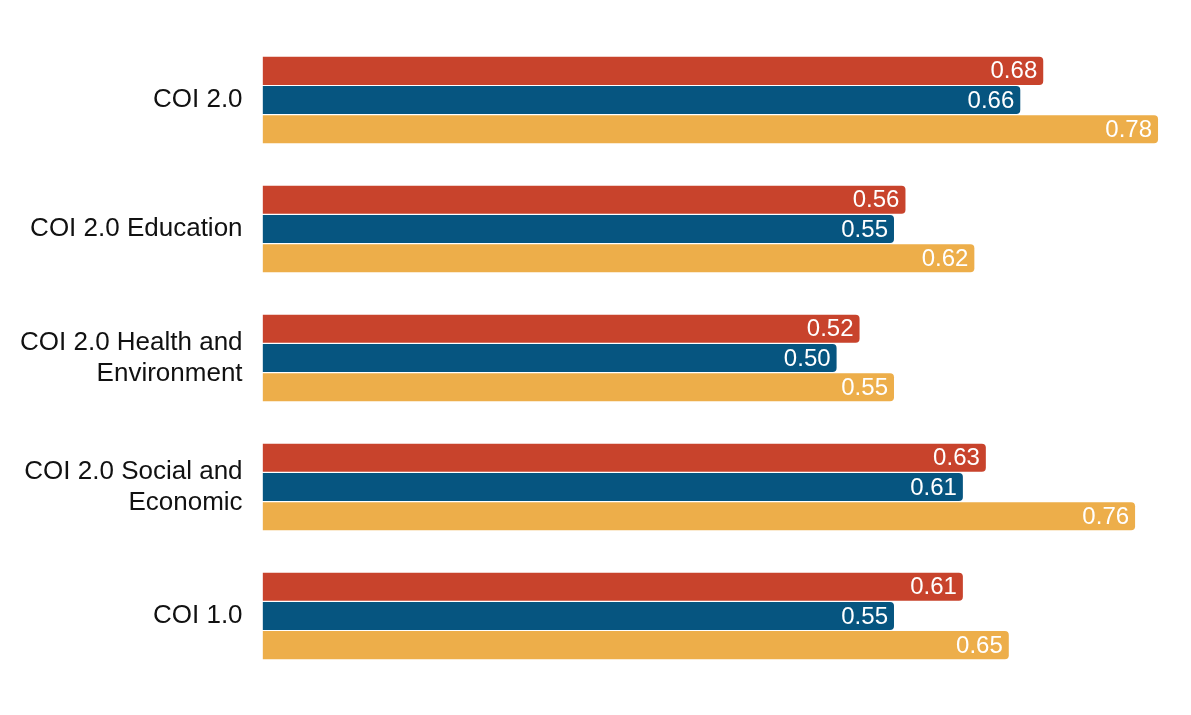 This screenshot has width=1191, height=715. I want to click on y-tick-label: COI 1.0, so click(197, 614).